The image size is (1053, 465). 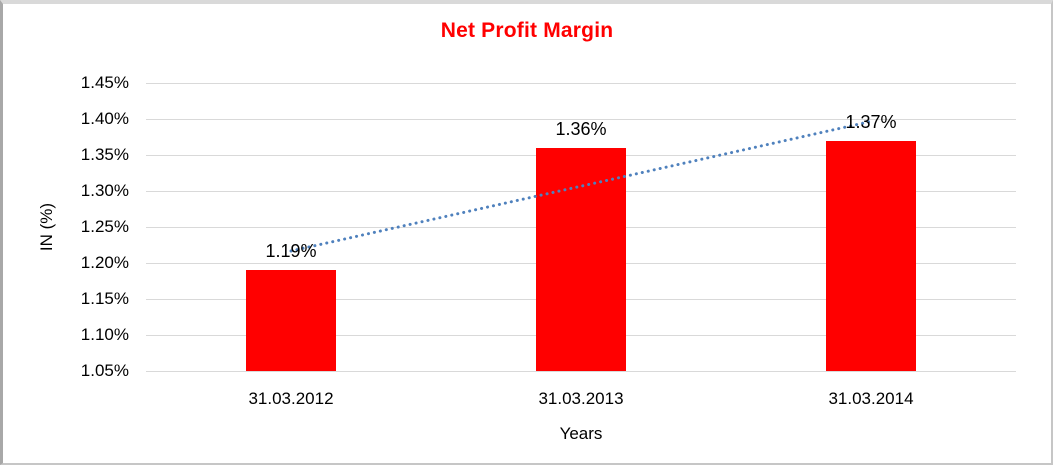 What do you see at coordinates (104, 154) in the screenshot?
I see `y-tick-label: 1.35%` at bounding box center [104, 154].